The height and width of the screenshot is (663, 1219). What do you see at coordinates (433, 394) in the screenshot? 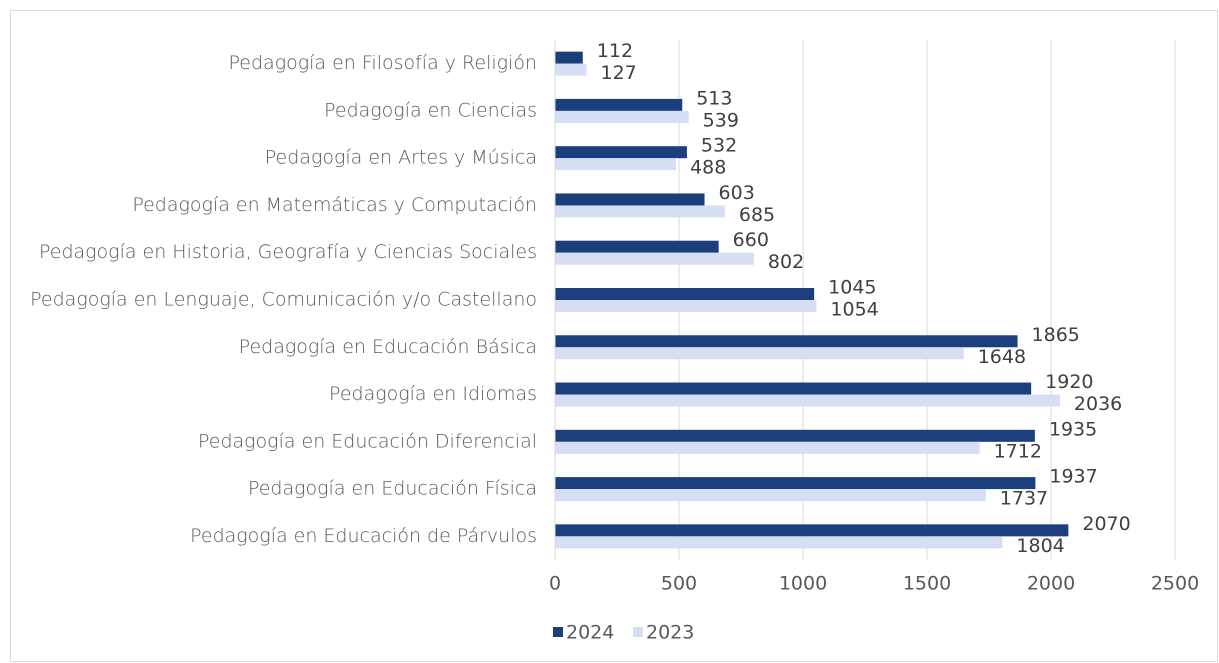
I see `y-tick-label: Pedagogía en Idiomas` at bounding box center [433, 394].